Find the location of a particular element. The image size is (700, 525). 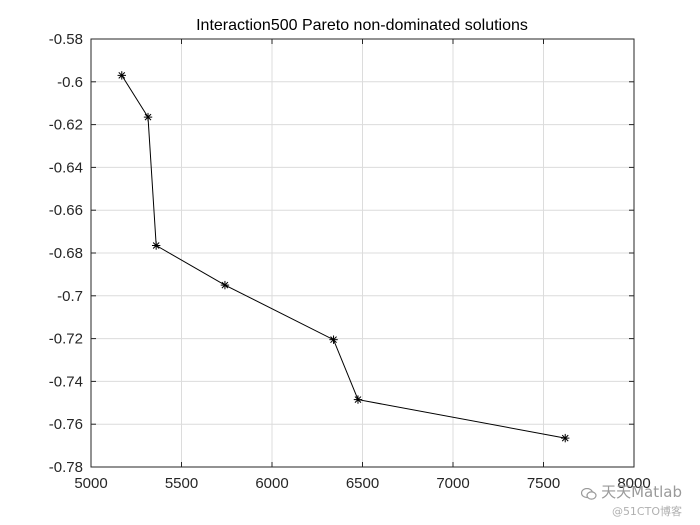

y-tick-label: -0.62 is located at coordinates (66, 125).